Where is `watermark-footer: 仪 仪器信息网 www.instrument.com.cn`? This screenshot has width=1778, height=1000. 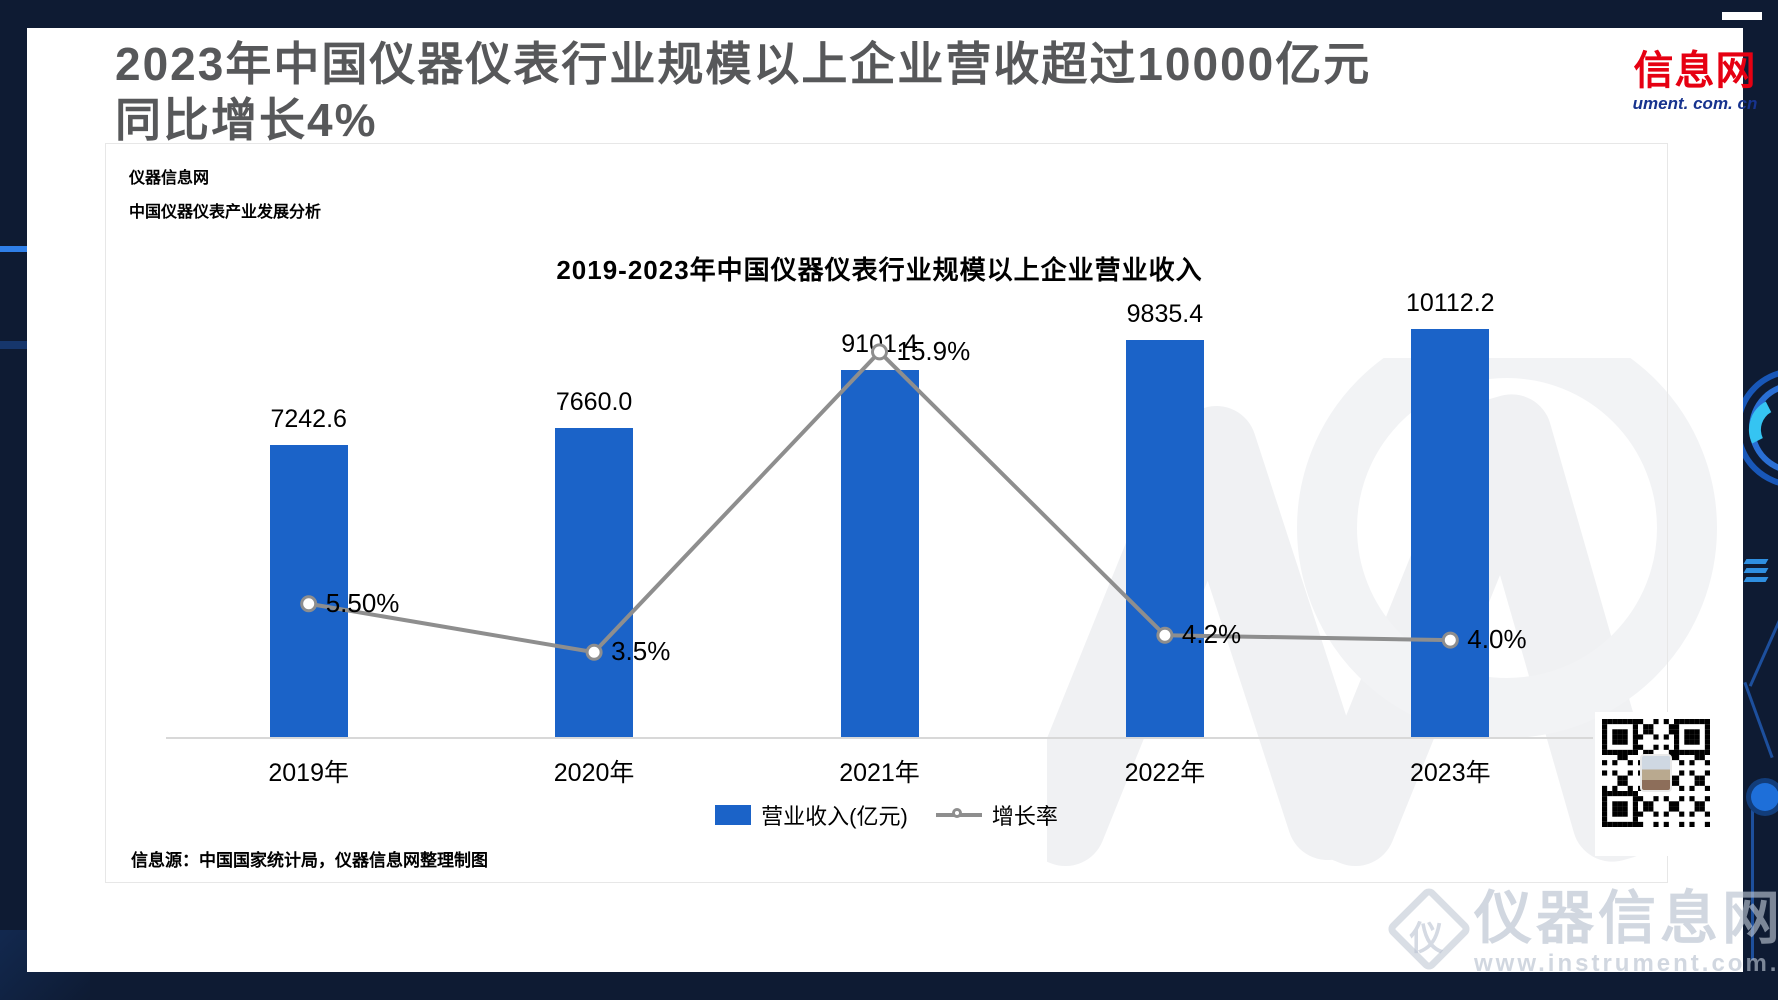 watermark-footer: 仪 仪器信息网 www.instrument.com.cn is located at coordinates (1581, 931).